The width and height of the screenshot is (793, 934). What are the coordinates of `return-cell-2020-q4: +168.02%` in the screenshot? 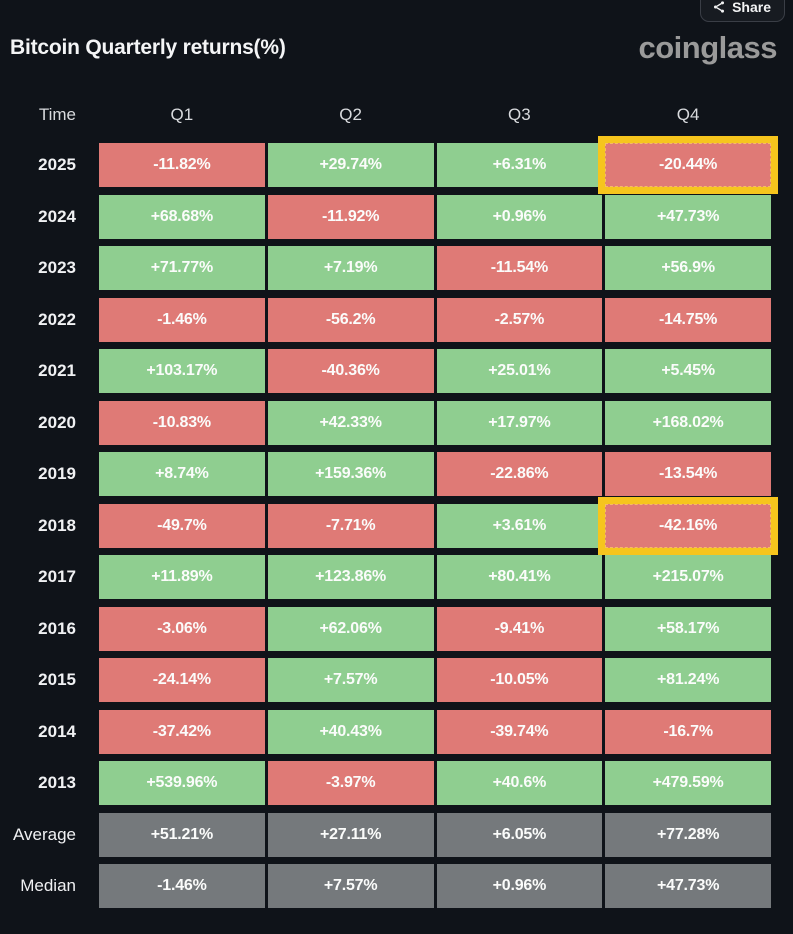 It's located at (688, 422).